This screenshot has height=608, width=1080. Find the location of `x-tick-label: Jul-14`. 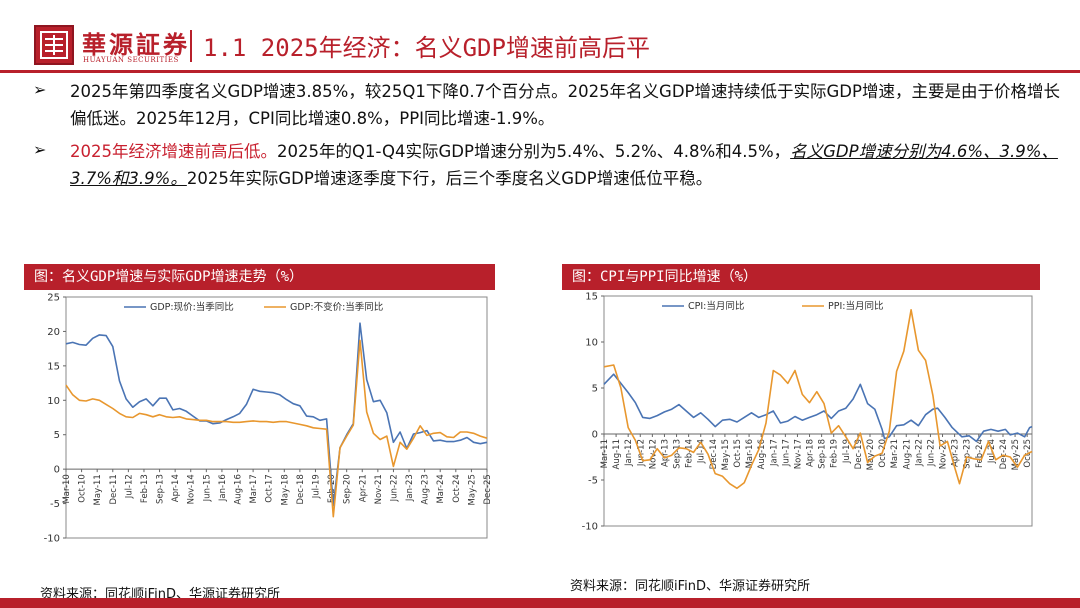

x-tick-label: Jul-14 is located at coordinates (702, 451).